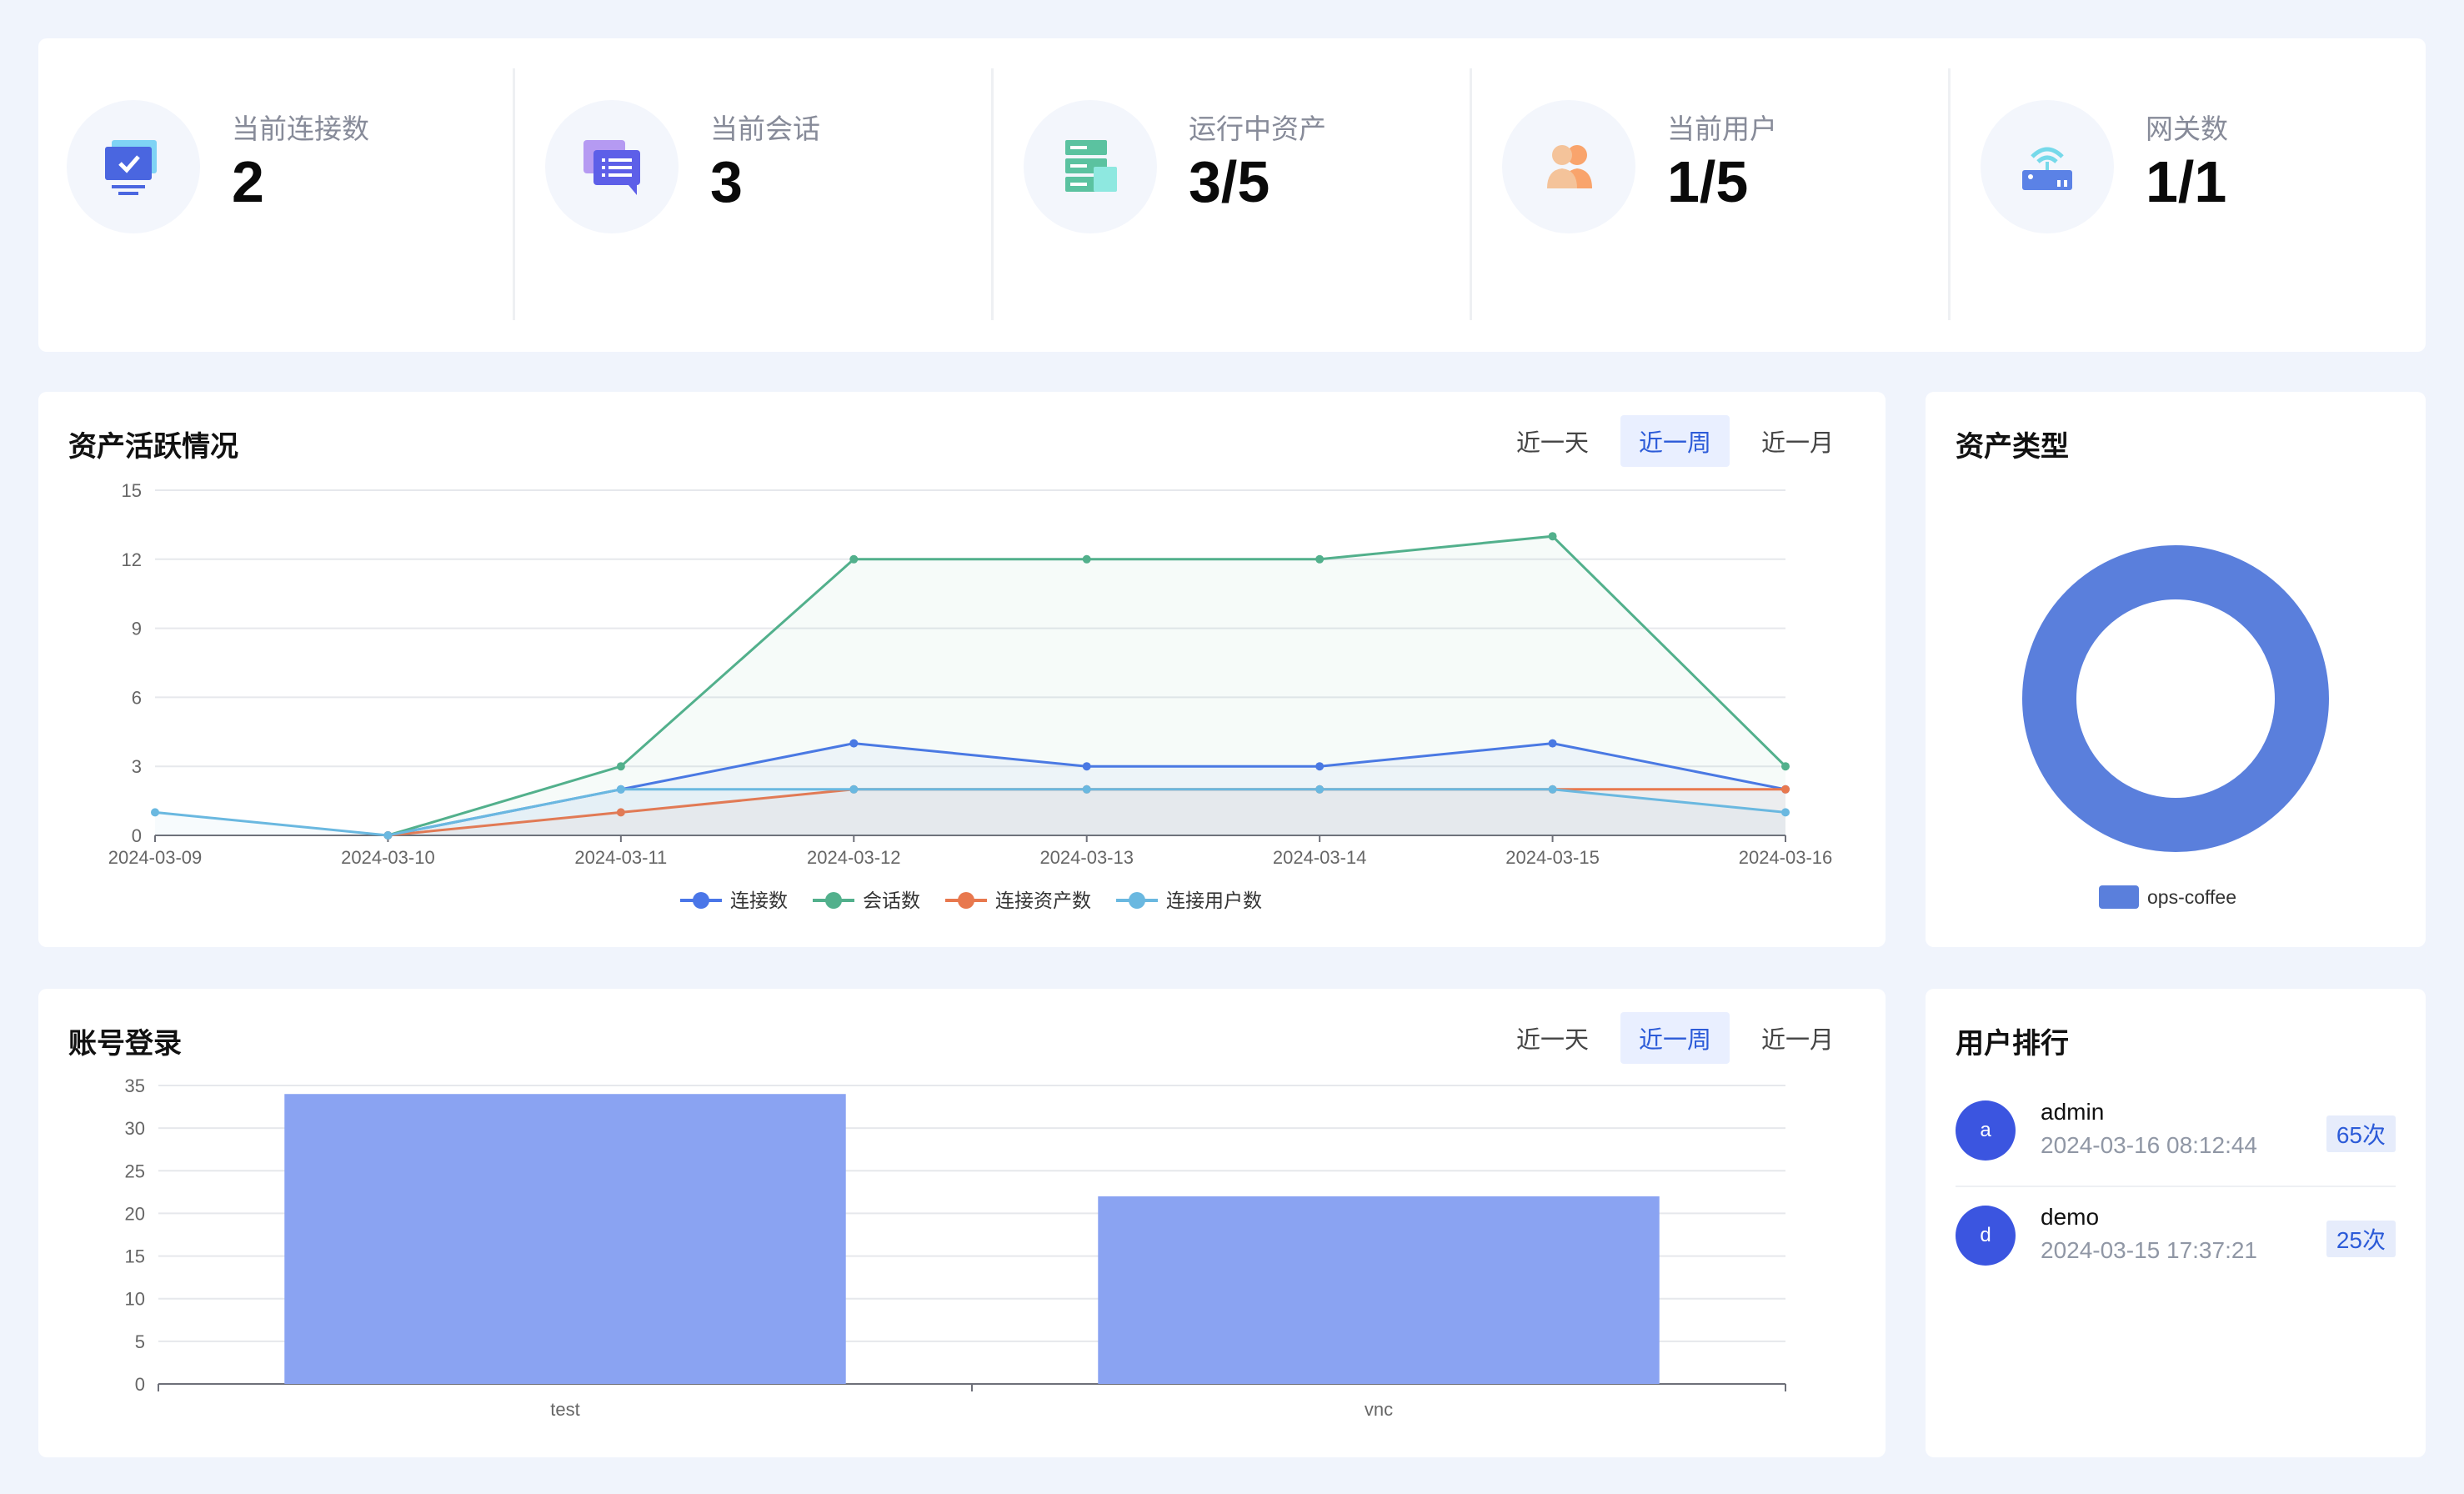 The image size is (2464, 1494). I want to click on legend-label: 连接数, so click(759, 900).